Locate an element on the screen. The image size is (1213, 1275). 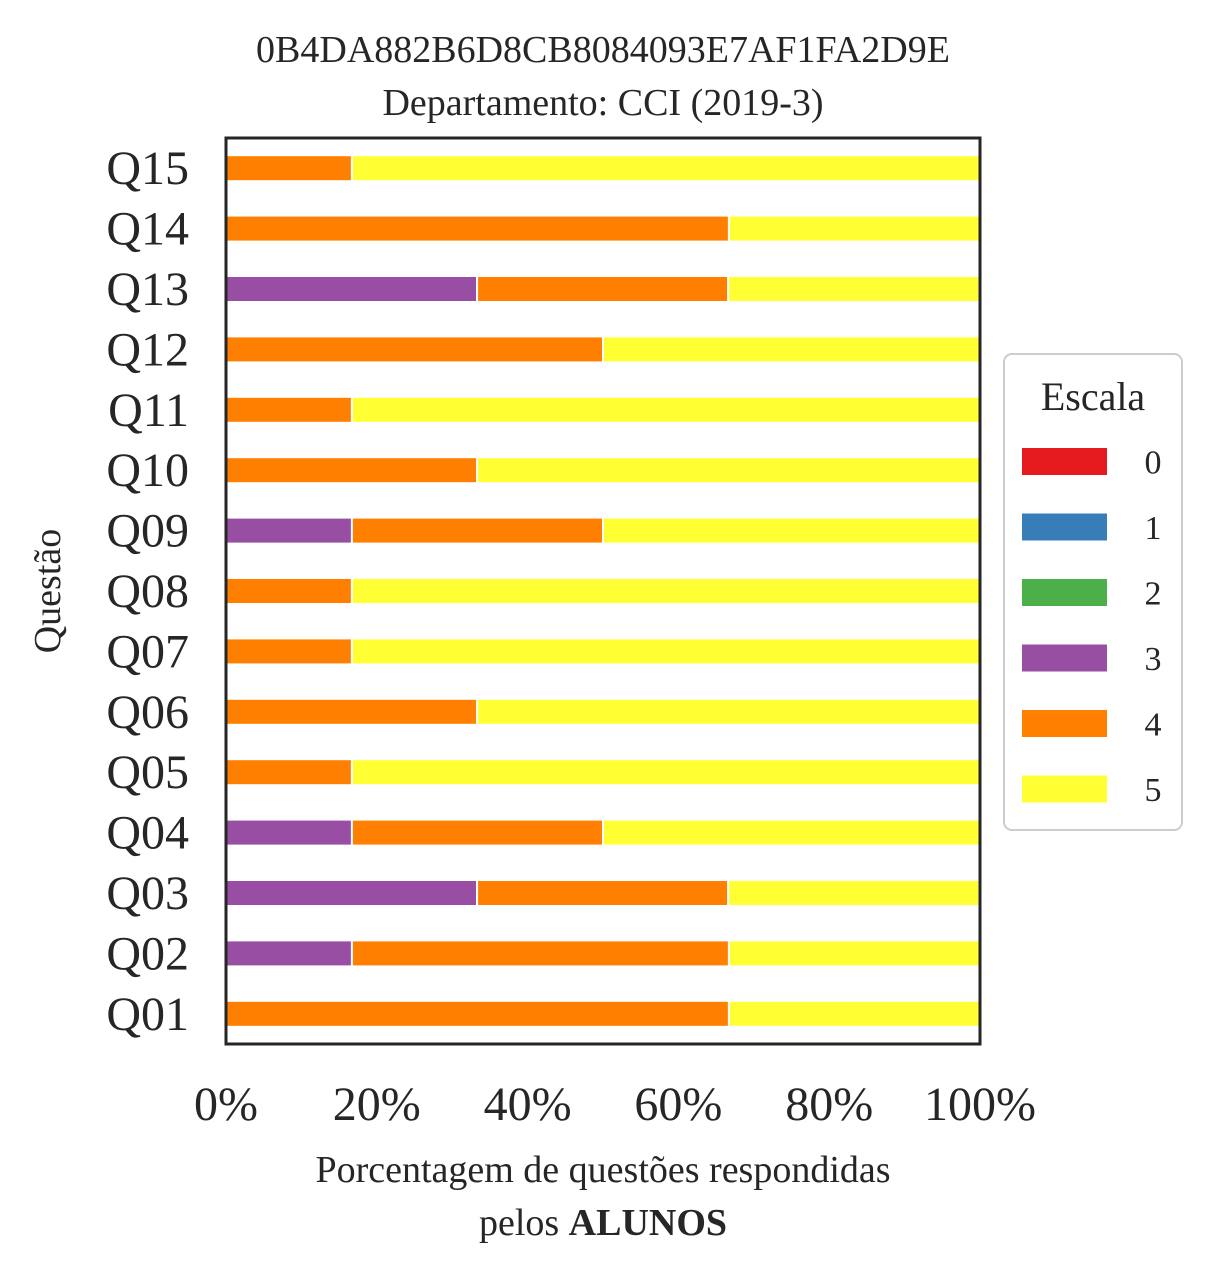
y-tick-label: Q10 is located at coordinates (147, 470).